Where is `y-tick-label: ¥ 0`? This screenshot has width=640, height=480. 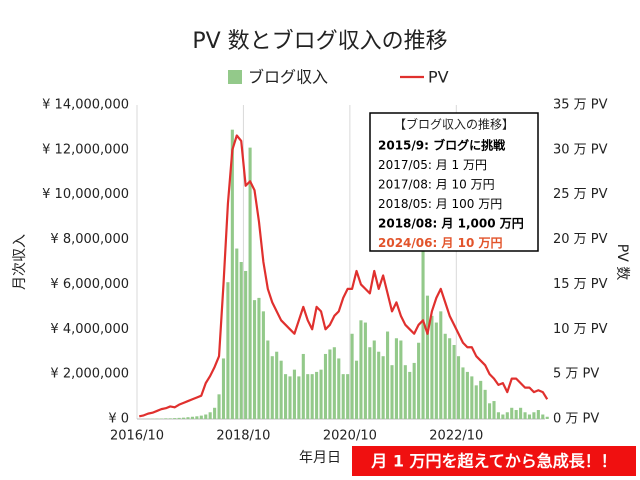 y-tick-label: ¥ 0 is located at coordinates (118, 419).